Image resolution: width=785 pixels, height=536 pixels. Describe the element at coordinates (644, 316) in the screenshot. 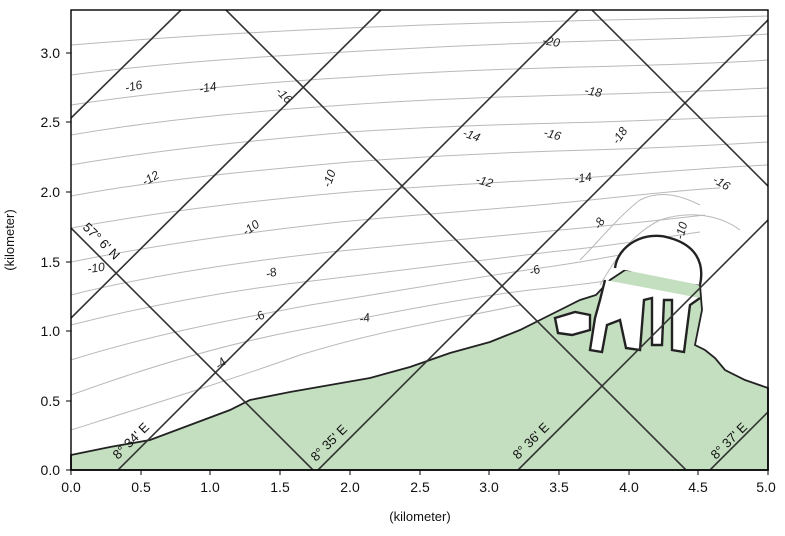

I see `harbour-pier` at that location.